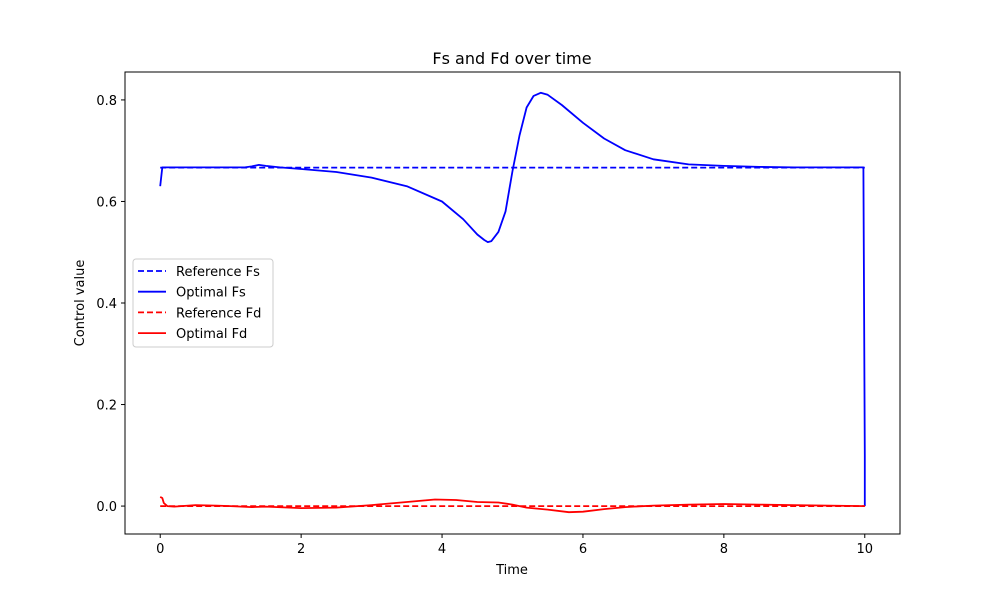 The width and height of the screenshot is (1000, 600). What do you see at coordinates (511, 570) in the screenshot?
I see `x-axis-label: Time` at bounding box center [511, 570].